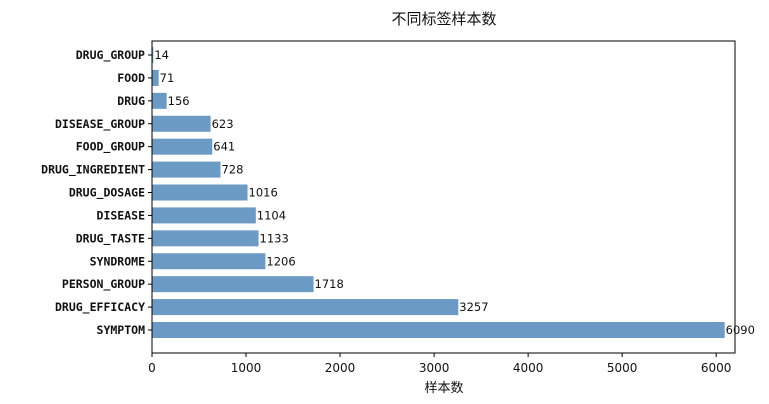 This screenshot has height=404, width=769. I want to click on data-label: 14, so click(161, 55).